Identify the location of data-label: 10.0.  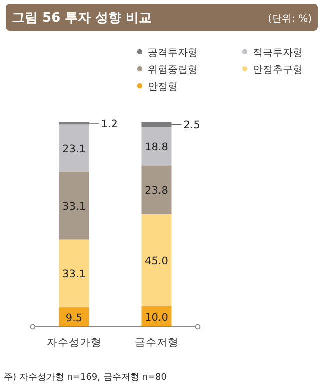
(156, 318).